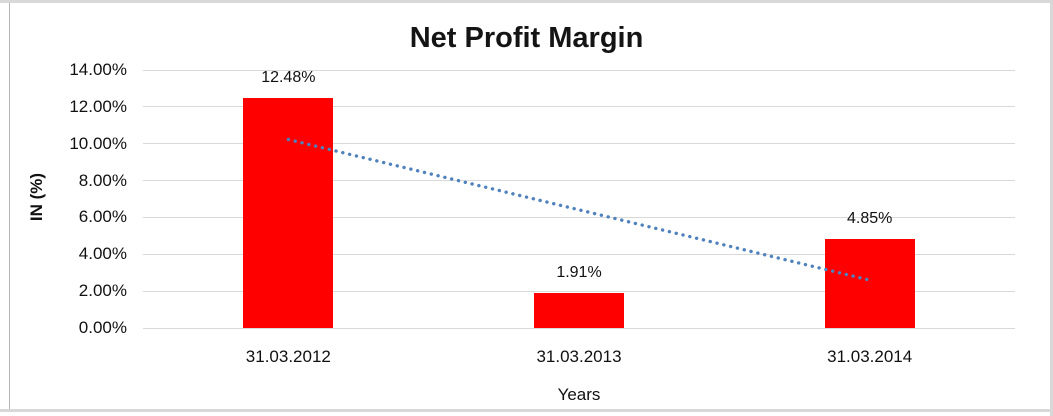 This screenshot has width=1053, height=416. Describe the element at coordinates (869, 283) in the screenshot. I see `bar-31.03.2014` at that location.